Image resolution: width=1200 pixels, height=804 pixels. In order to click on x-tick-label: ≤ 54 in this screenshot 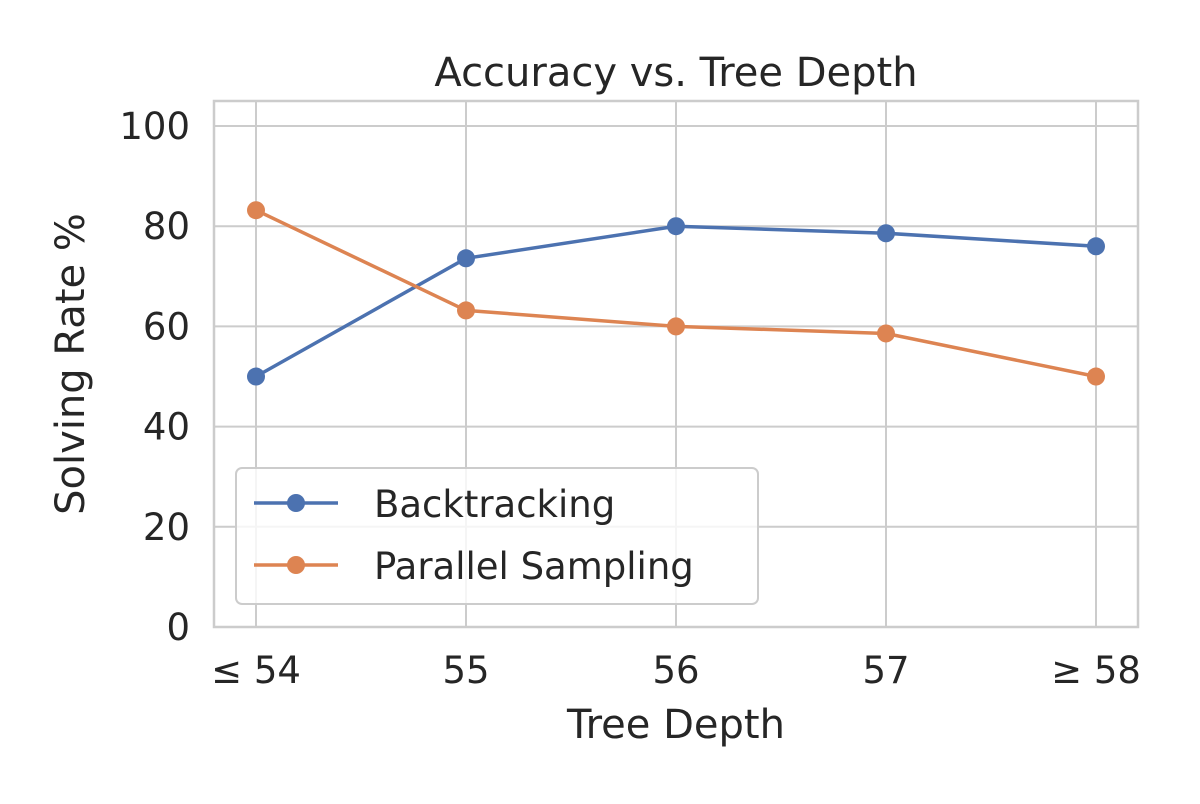, I will do `click(256, 670)`.